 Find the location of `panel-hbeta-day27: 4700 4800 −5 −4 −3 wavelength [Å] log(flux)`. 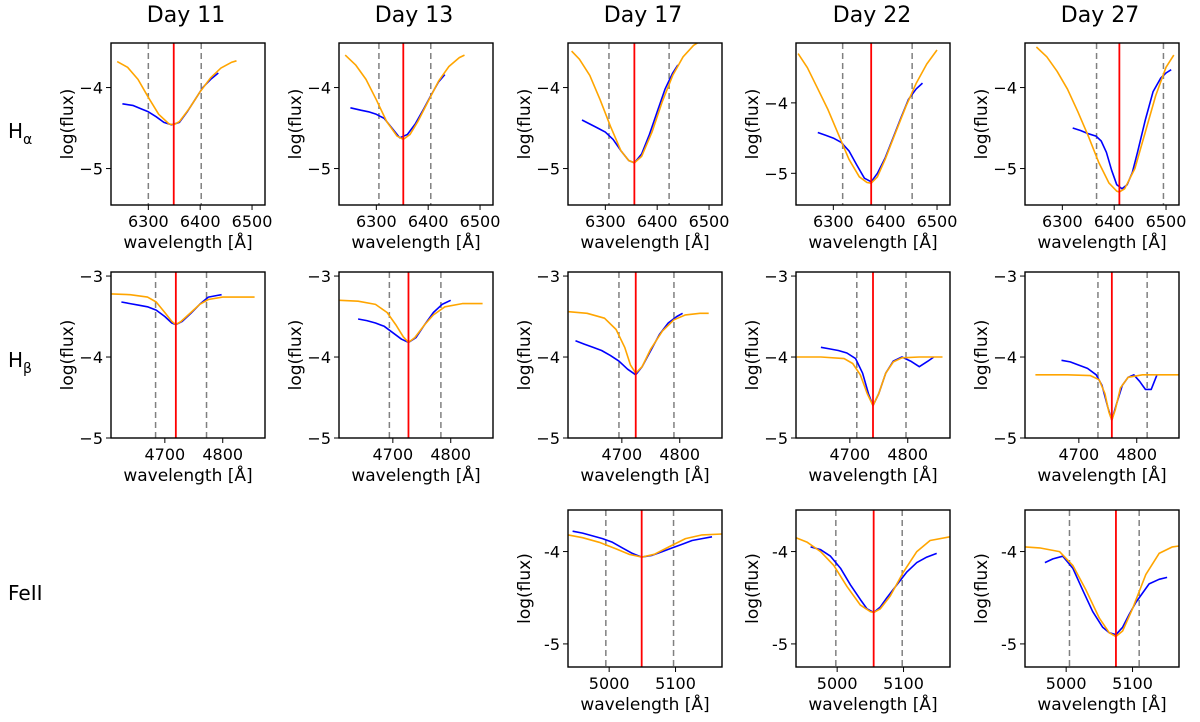

panel-hbeta-day27: 4700 4800 −5 −4 −3 wavelength [Å] log(flux) is located at coordinates (1076, 376).